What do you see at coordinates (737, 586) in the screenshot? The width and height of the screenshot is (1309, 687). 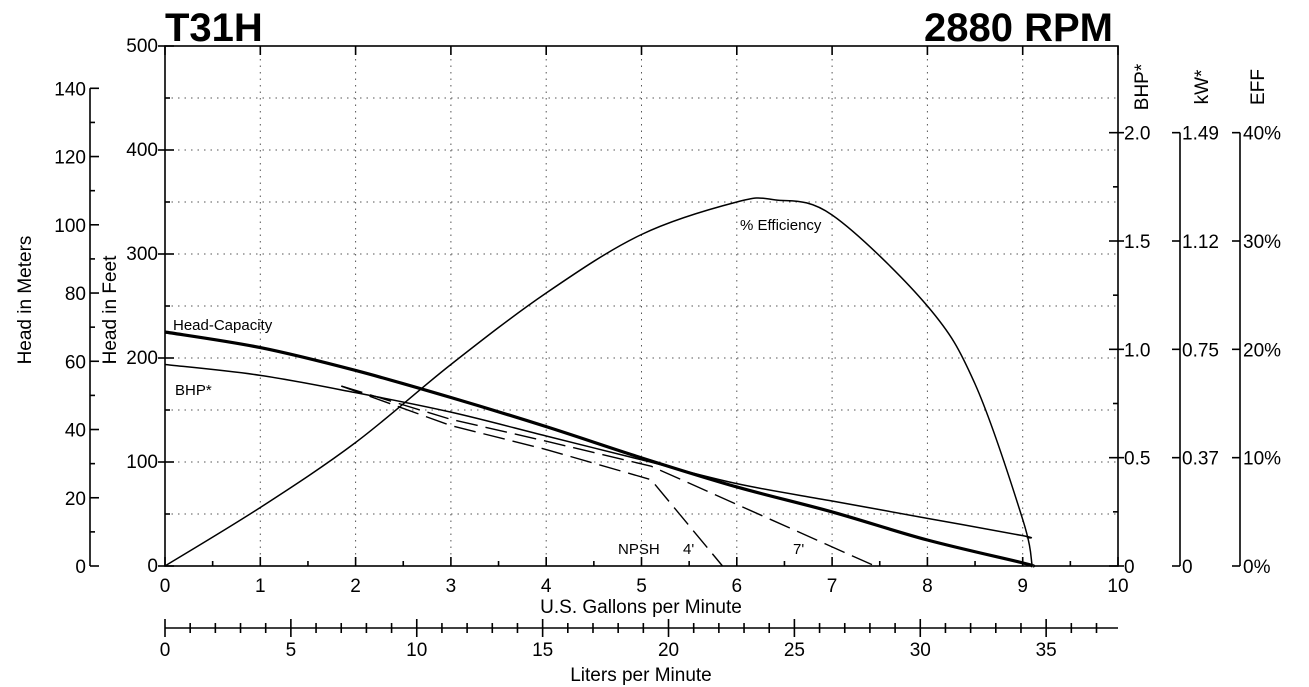 I see `x-gpm-tick-label: 6` at bounding box center [737, 586].